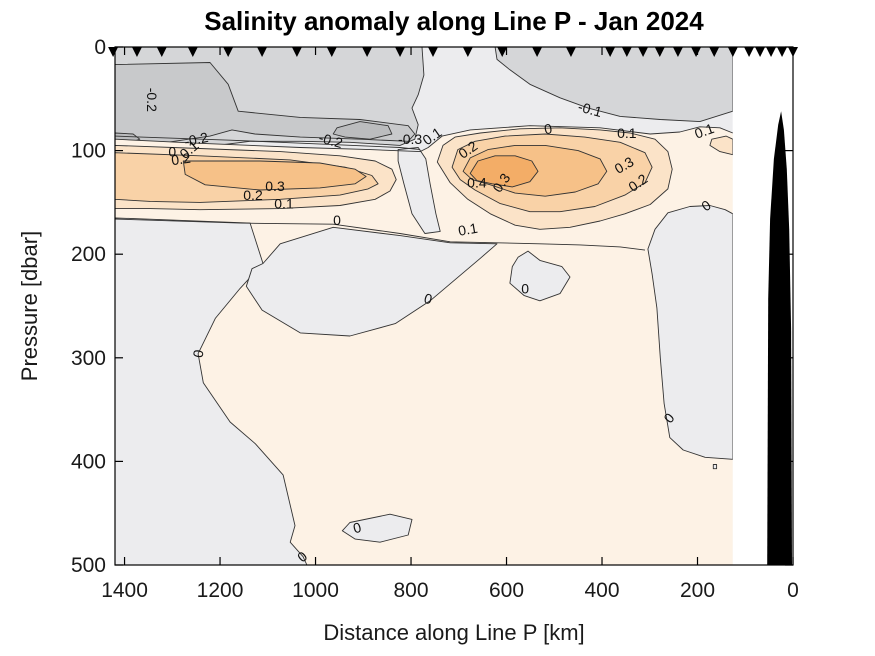 The width and height of the screenshot is (875, 656). What do you see at coordinates (267, 143) in the screenshot?
I see `contour-line-neg01-line-left` at bounding box center [267, 143].